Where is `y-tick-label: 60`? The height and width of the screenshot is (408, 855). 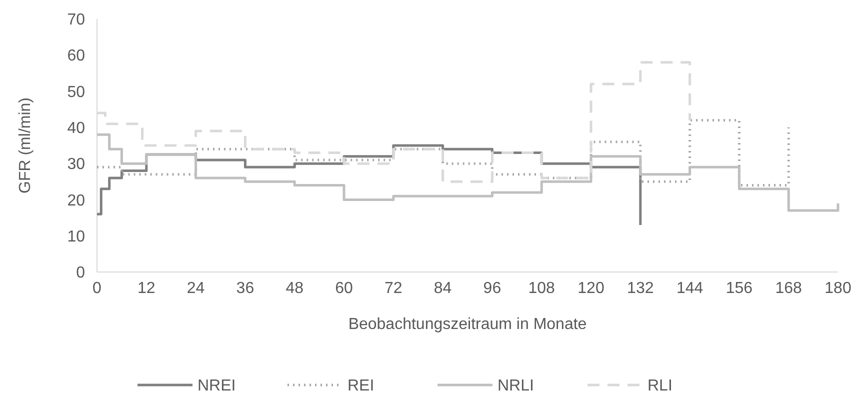
y-tick-label: 60 is located at coordinates (76, 56).